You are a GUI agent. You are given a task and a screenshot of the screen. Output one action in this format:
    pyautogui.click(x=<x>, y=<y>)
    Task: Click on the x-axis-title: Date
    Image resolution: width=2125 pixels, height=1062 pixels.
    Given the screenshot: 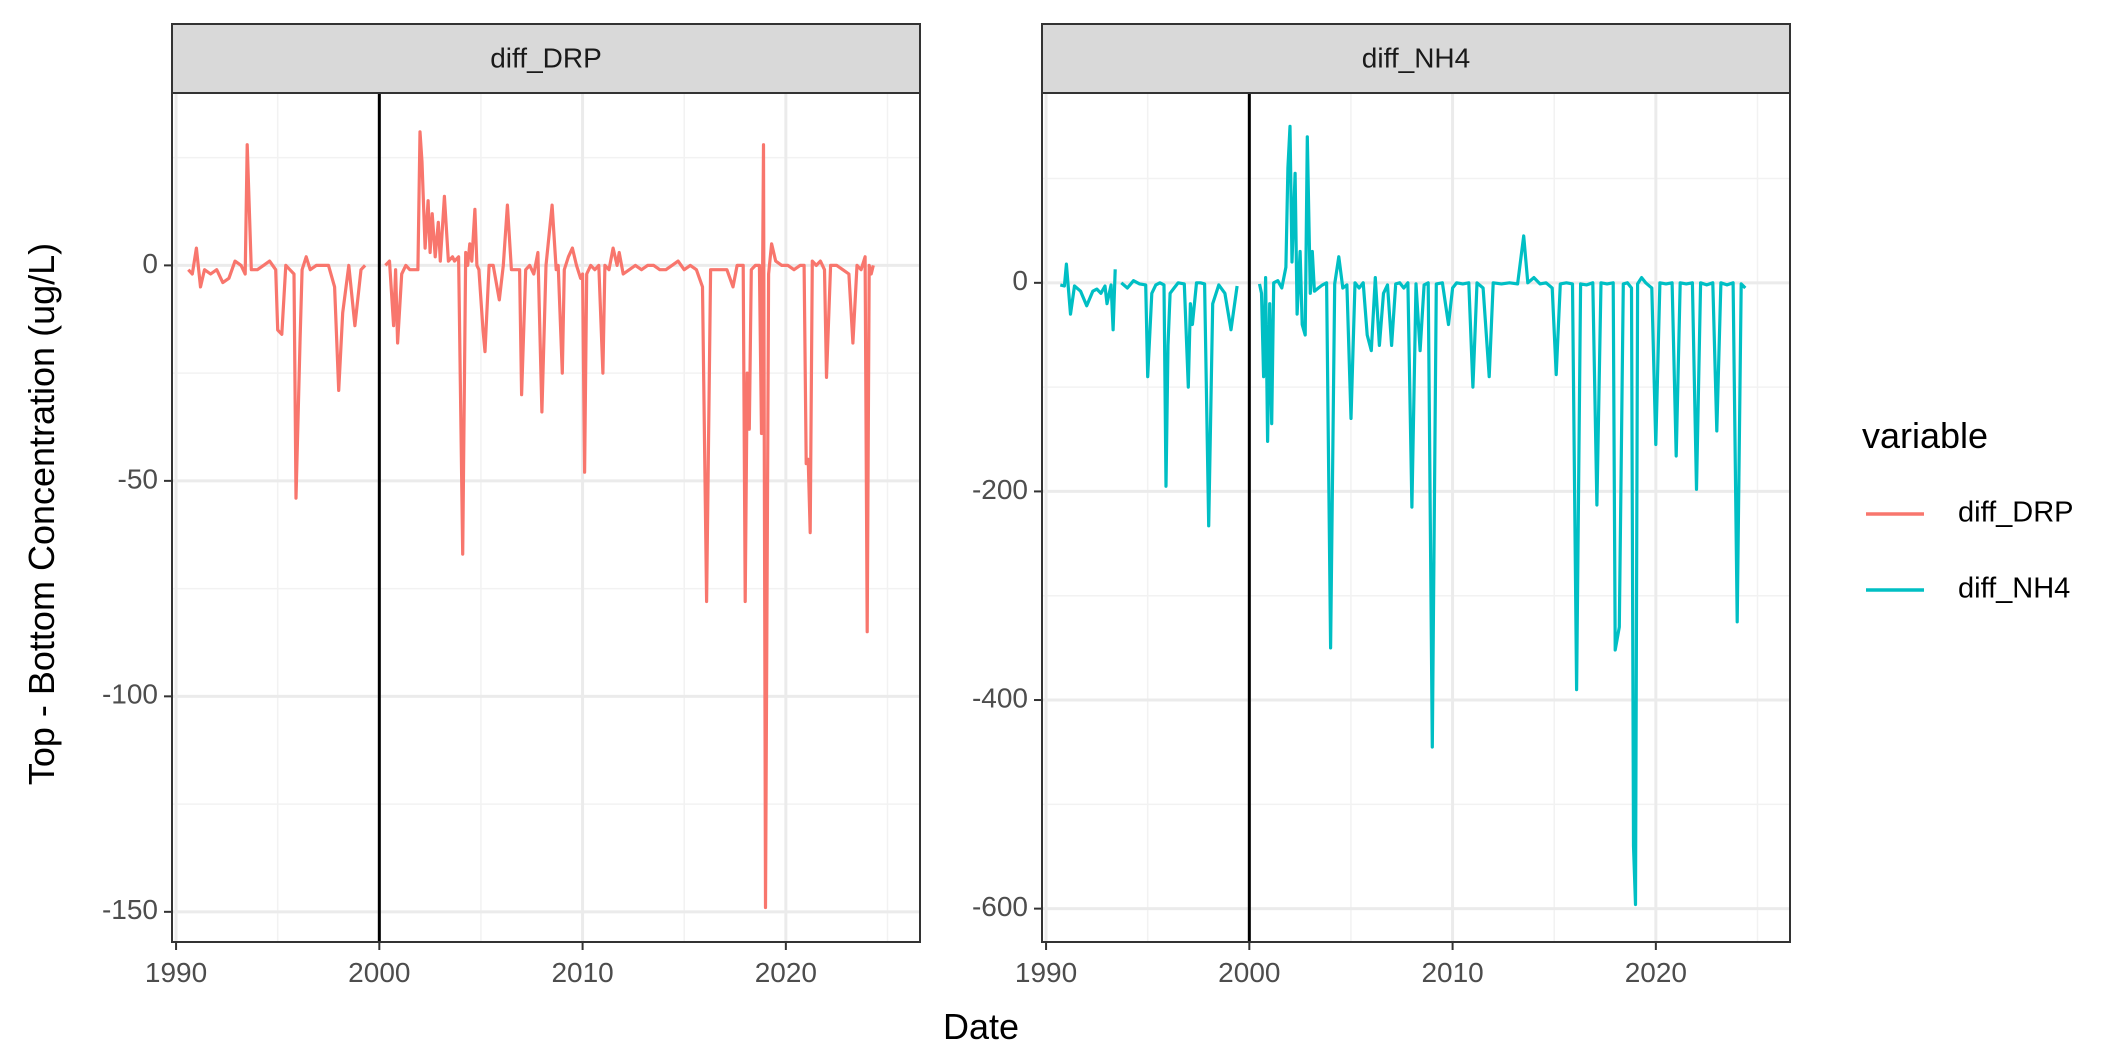 What is the action you would take?
    pyautogui.click(x=981, y=1026)
    